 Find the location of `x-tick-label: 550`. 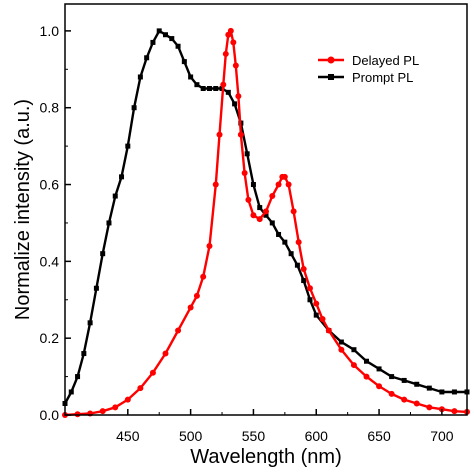

x-tick-label: 550 is located at coordinates (254, 436).